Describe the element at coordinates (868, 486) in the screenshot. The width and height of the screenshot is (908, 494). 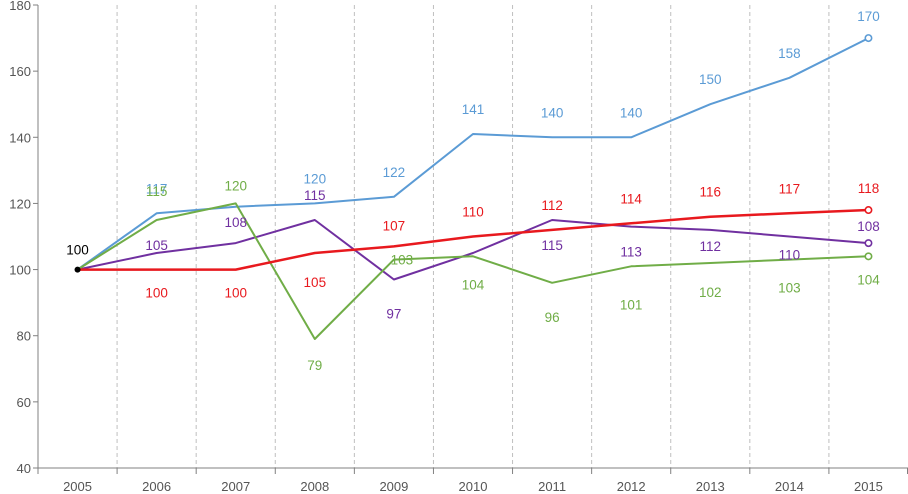
I see `x-tick-label: 2015` at that location.